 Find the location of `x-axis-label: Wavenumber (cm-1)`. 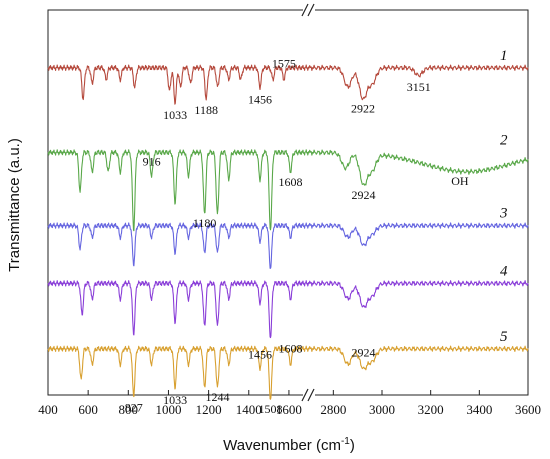

x-axis-label: Wavenumber (cm-1) is located at coordinates (289, 445).